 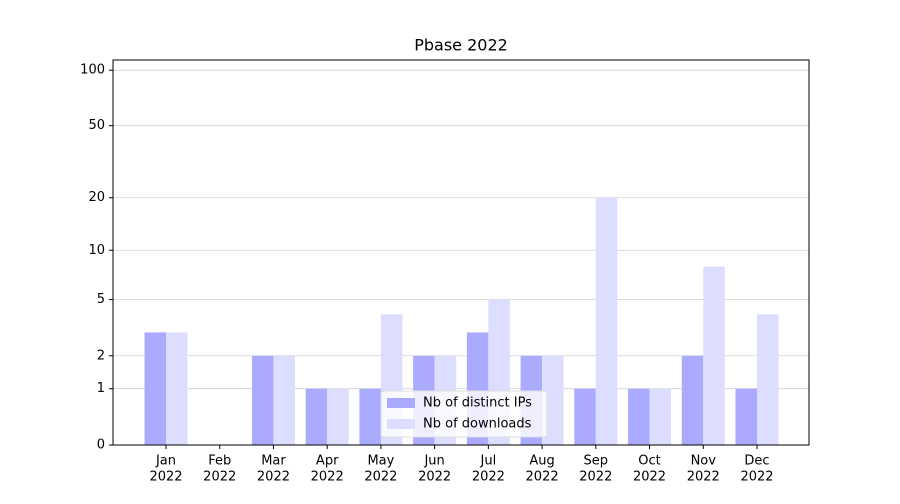 What do you see at coordinates (380, 461) in the screenshot?
I see `x-tick-label: May` at bounding box center [380, 461].